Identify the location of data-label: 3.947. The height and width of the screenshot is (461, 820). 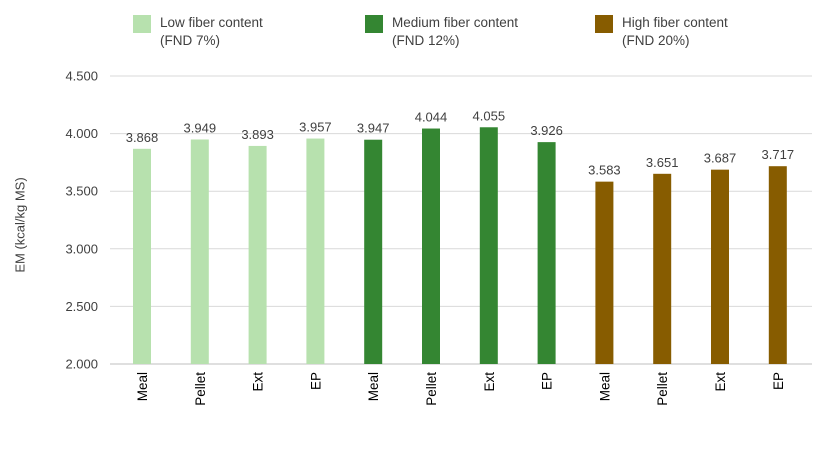
(373, 128).